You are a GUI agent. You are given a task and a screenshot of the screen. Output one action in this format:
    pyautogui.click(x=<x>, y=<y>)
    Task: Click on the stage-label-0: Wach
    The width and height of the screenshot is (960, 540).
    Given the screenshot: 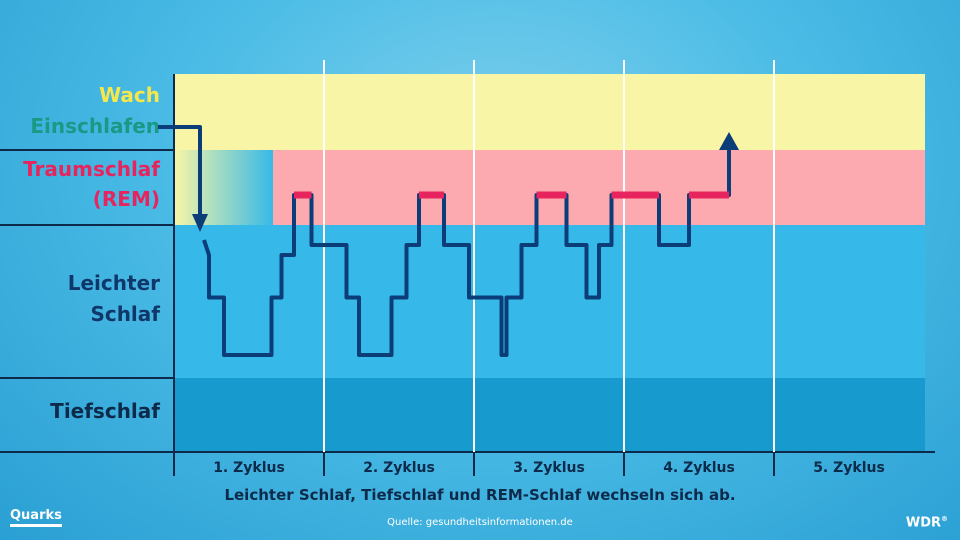 What is the action you would take?
    pyautogui.click(x=129, y=95)
    